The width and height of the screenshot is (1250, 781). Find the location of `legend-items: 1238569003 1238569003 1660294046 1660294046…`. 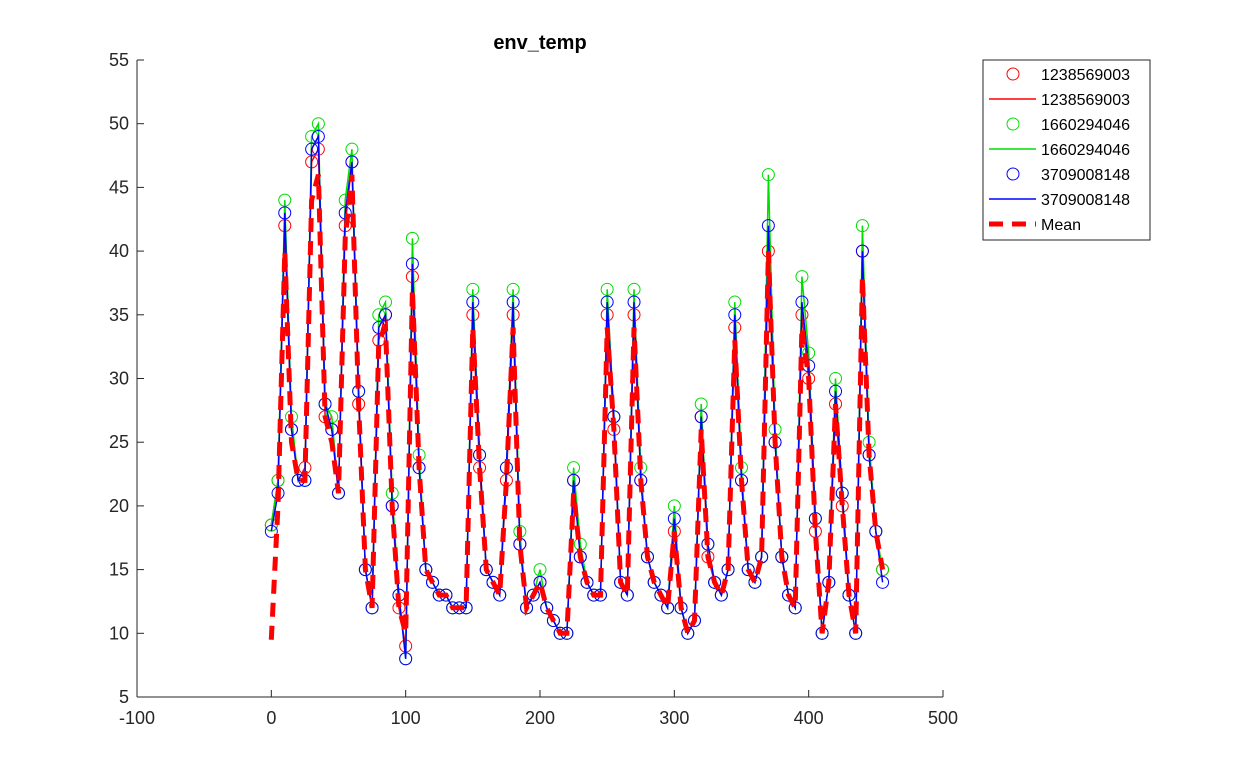

legend-items: 1238569003 1238569003 1660294046 1660294046… is located at coordinates (1059, 150).